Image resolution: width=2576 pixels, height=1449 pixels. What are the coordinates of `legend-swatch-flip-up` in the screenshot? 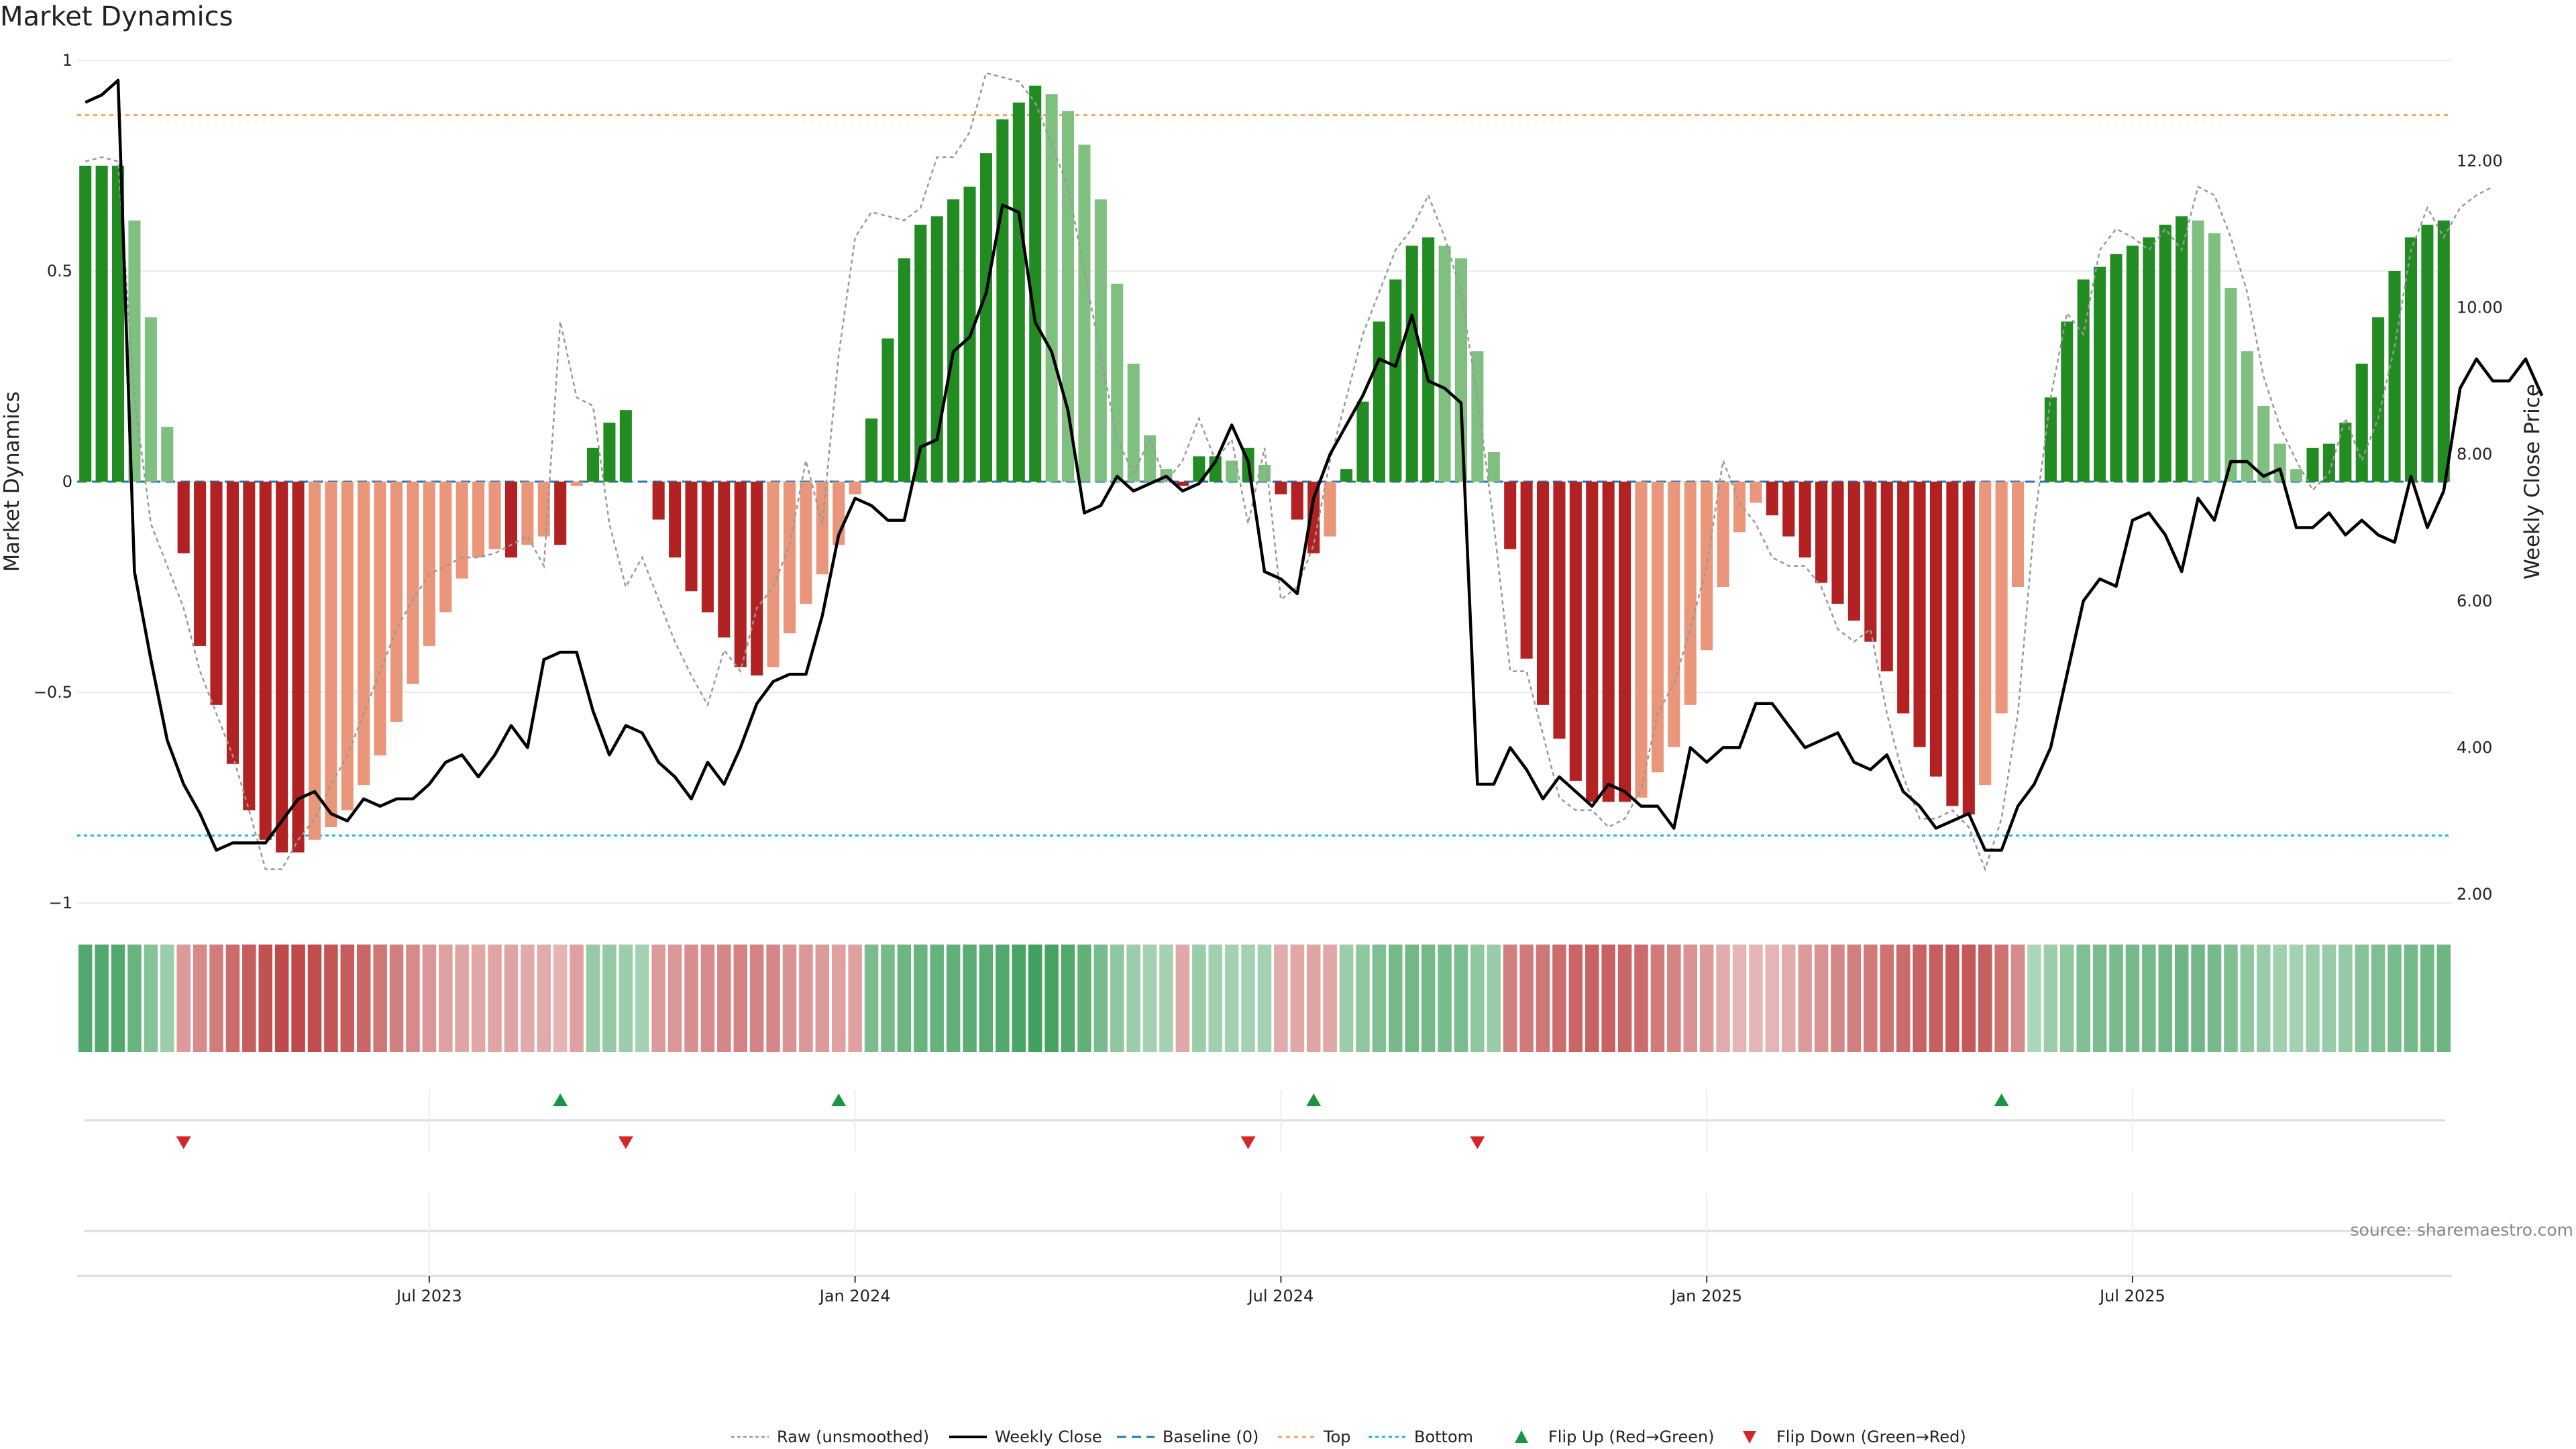 It's located at (1521, 1436).